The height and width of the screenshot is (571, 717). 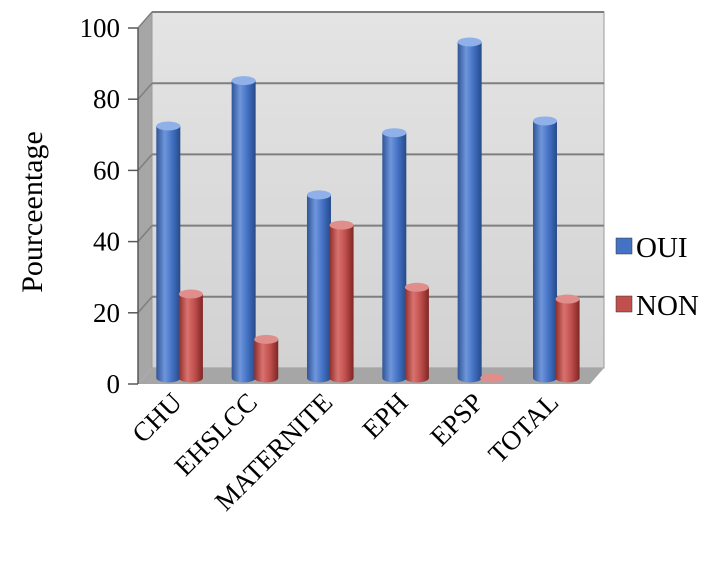 What do you see at coordinates (662, 248) in the screenshot?
I see `legend-label-oui: OUI` at bounding box center [662, 248].